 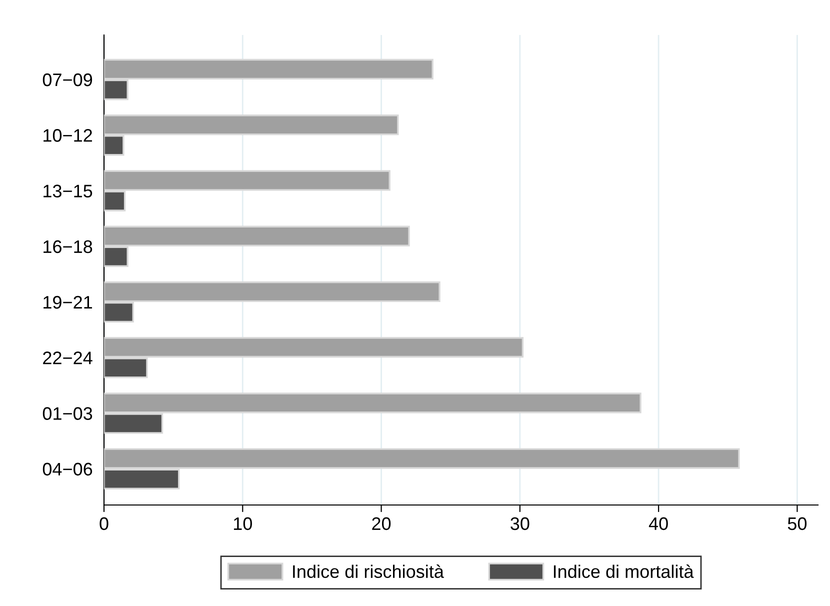 What do you see at coordinates (520, 523) in the screenshot?
I see `x-tick-label: 30` at bounding box center [520, 523].